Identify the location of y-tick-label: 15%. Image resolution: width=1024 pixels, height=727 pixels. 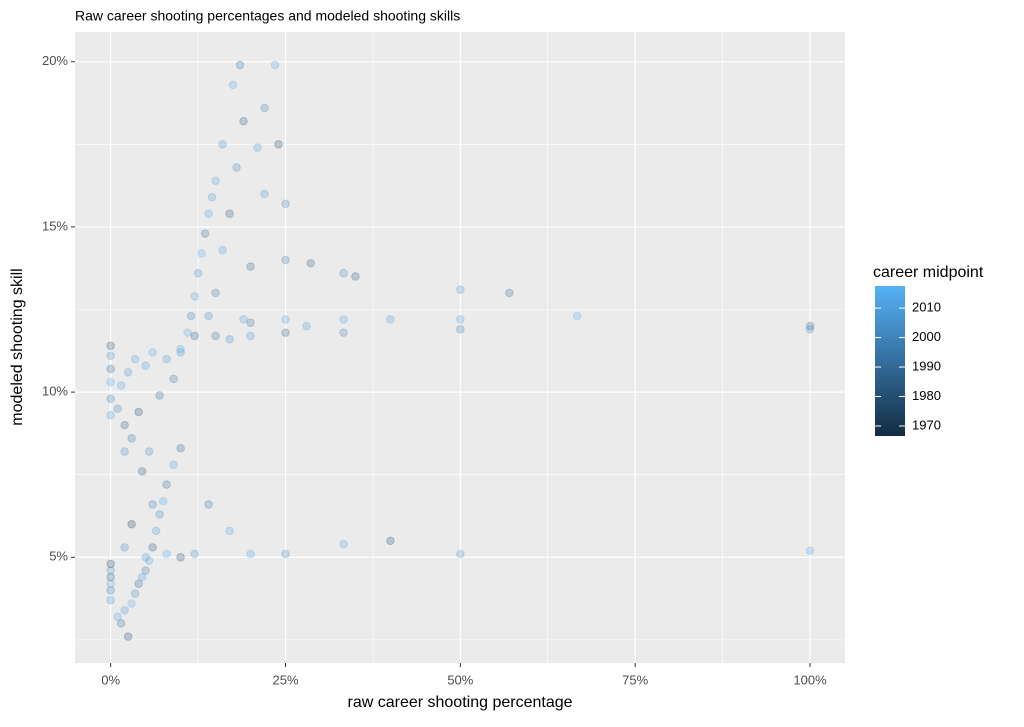
(55, 225).